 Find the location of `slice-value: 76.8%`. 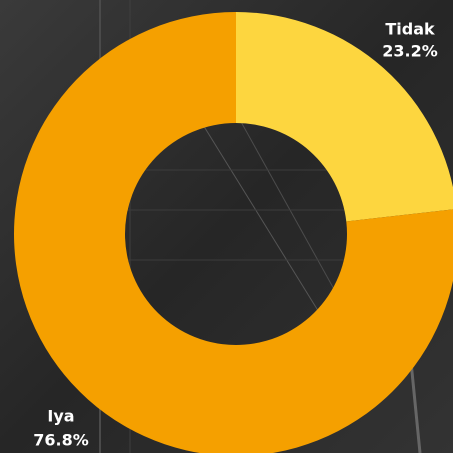

slice-value: 76.8% is located at coordinates (61, 440).